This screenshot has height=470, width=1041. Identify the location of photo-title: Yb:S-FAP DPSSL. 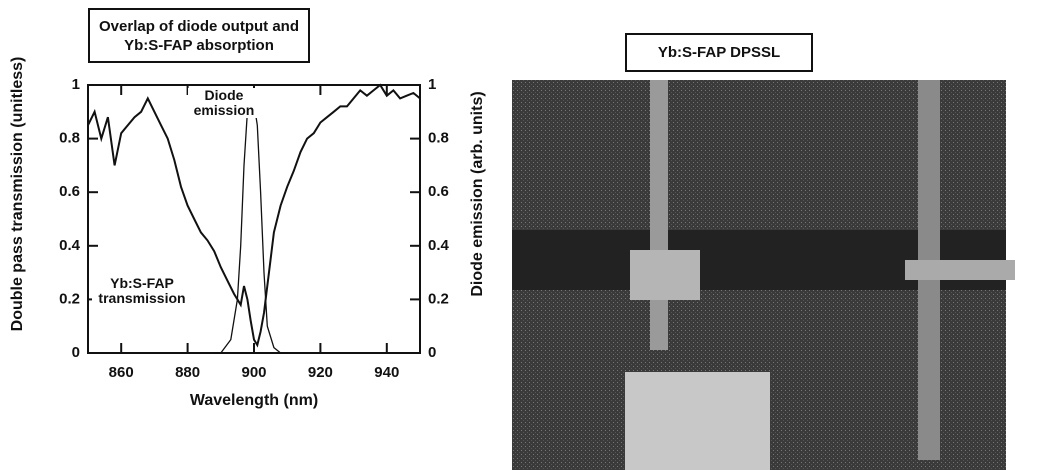
(719, 52).